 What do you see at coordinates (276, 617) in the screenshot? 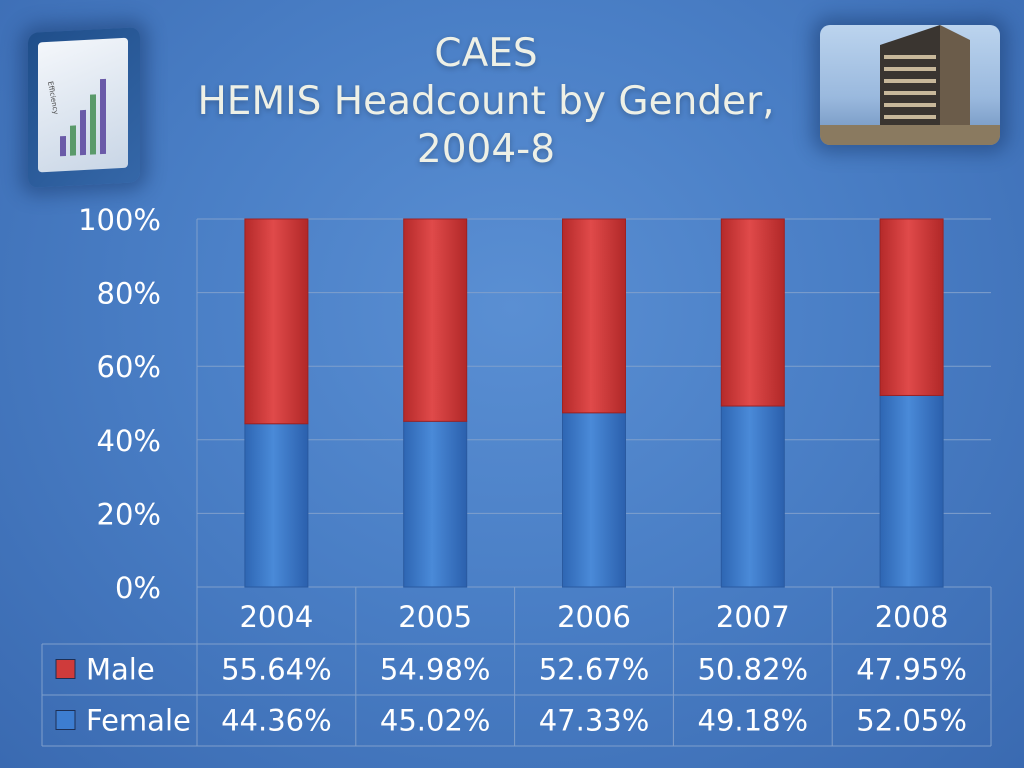
I see `x-category-label: 2004` at bounding box center [276, 617].